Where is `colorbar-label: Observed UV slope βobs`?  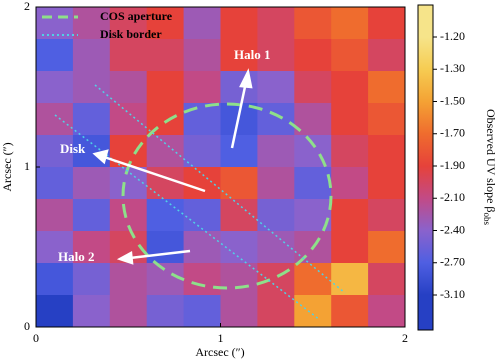 colorbar-label: Observed UV slope βobs is located at coordinates (490, 167).